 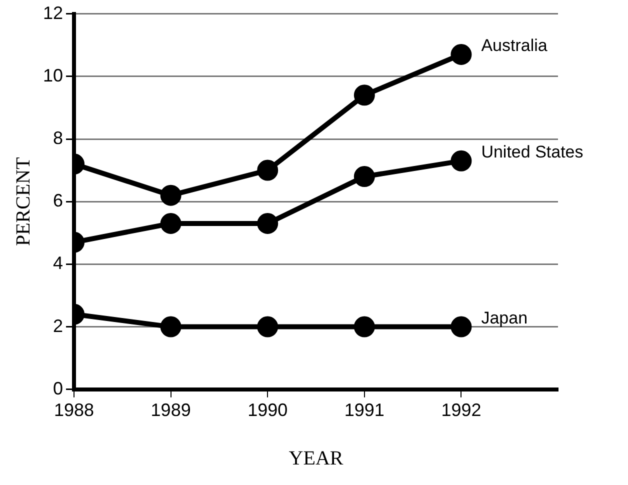 I want to click on y-tick-label: 10, so click(x=53, y=75).